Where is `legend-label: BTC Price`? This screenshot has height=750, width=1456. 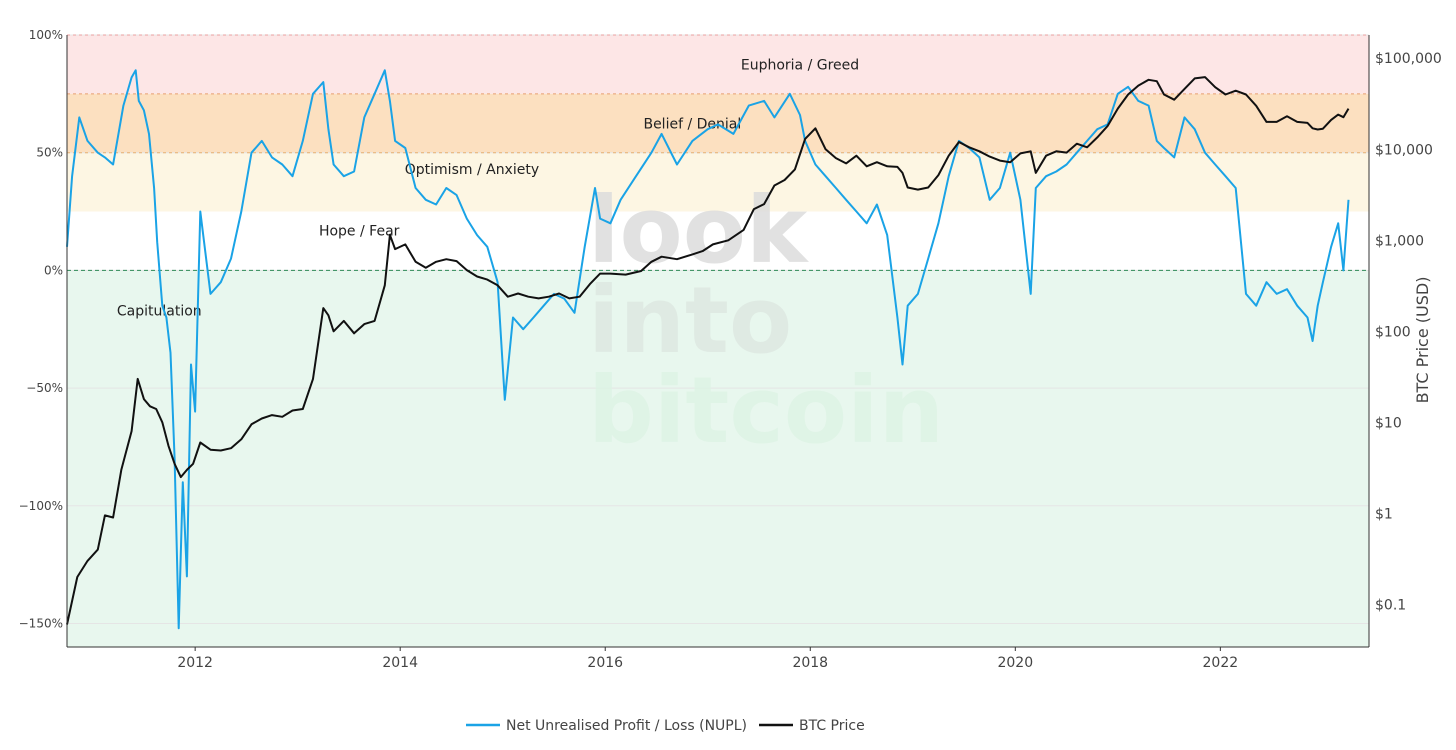
legend-label: BTC Price is located at coordinates (832, 726).